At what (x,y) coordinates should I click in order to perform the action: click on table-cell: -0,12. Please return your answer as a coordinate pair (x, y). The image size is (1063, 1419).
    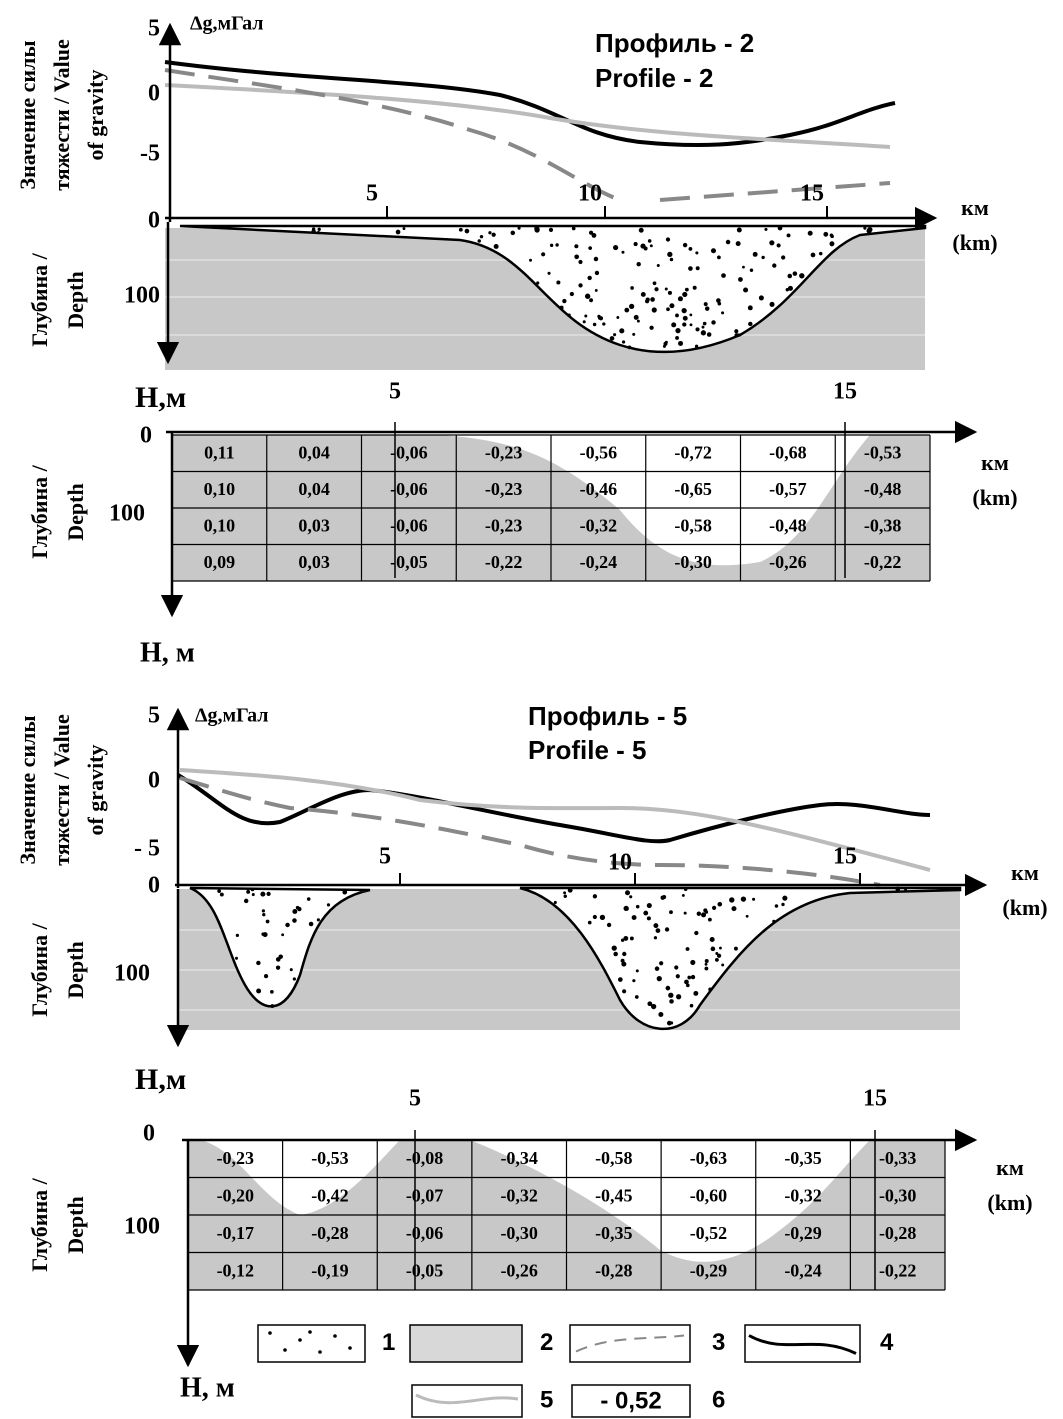
    Looking at the image, I should click on (236, 1270).